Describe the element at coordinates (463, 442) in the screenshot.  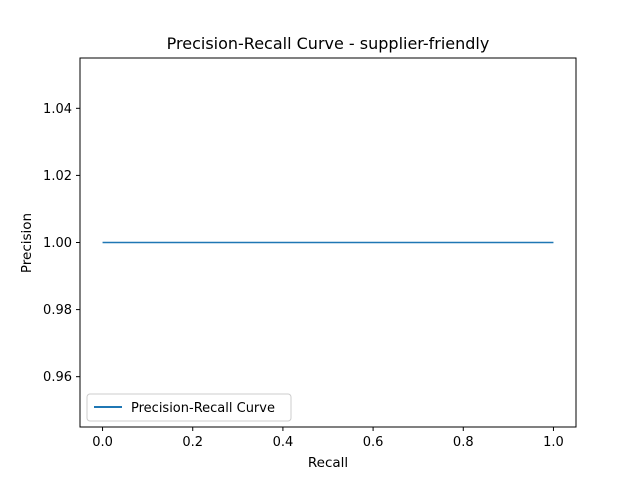
I see `x-tick-label: 0.8` at that location.